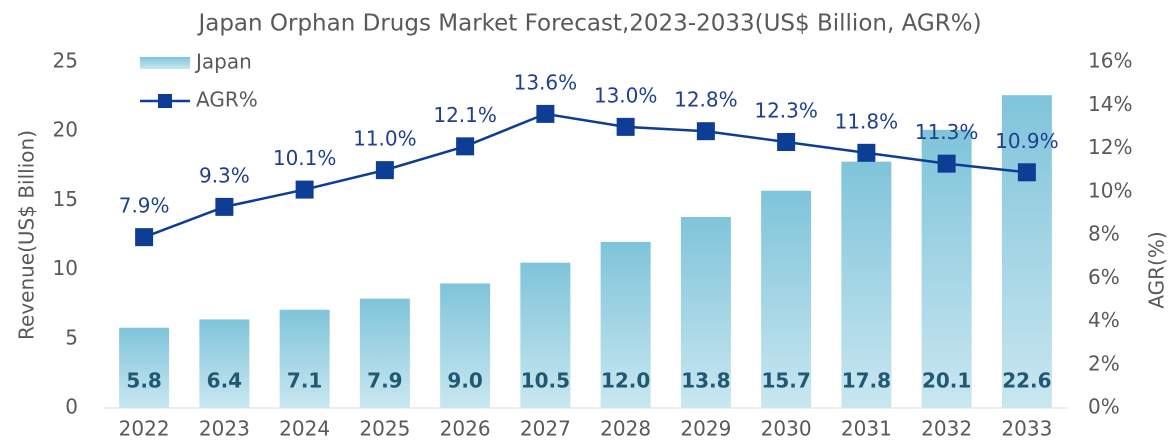 Image resolution: width=1170 pixels, height=442 pixels. What do you see at coordinates (465, 429) in the screenshot?
I see `x-tick-label: 2026` at bounding box center [465, 429].